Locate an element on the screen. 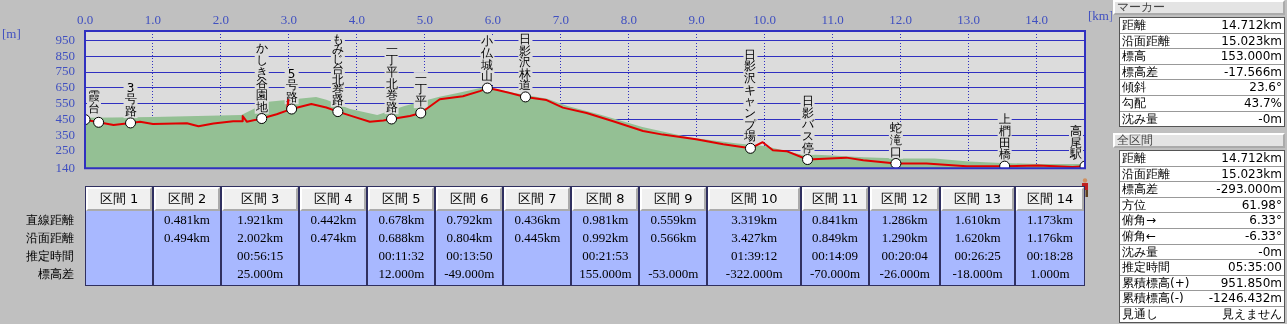 The width and height of the screenshot is (1287, 324). category-label: 区間 3 is located at coordinates (260, 199).